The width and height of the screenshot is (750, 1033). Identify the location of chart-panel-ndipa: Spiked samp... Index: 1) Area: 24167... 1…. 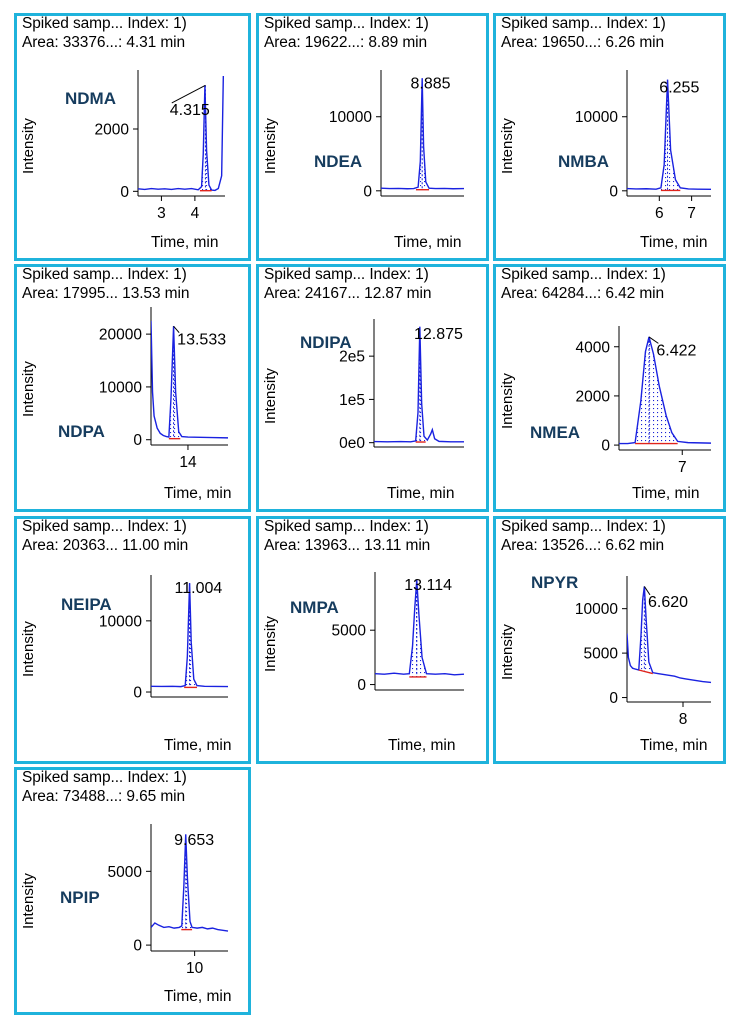
(372, 388).